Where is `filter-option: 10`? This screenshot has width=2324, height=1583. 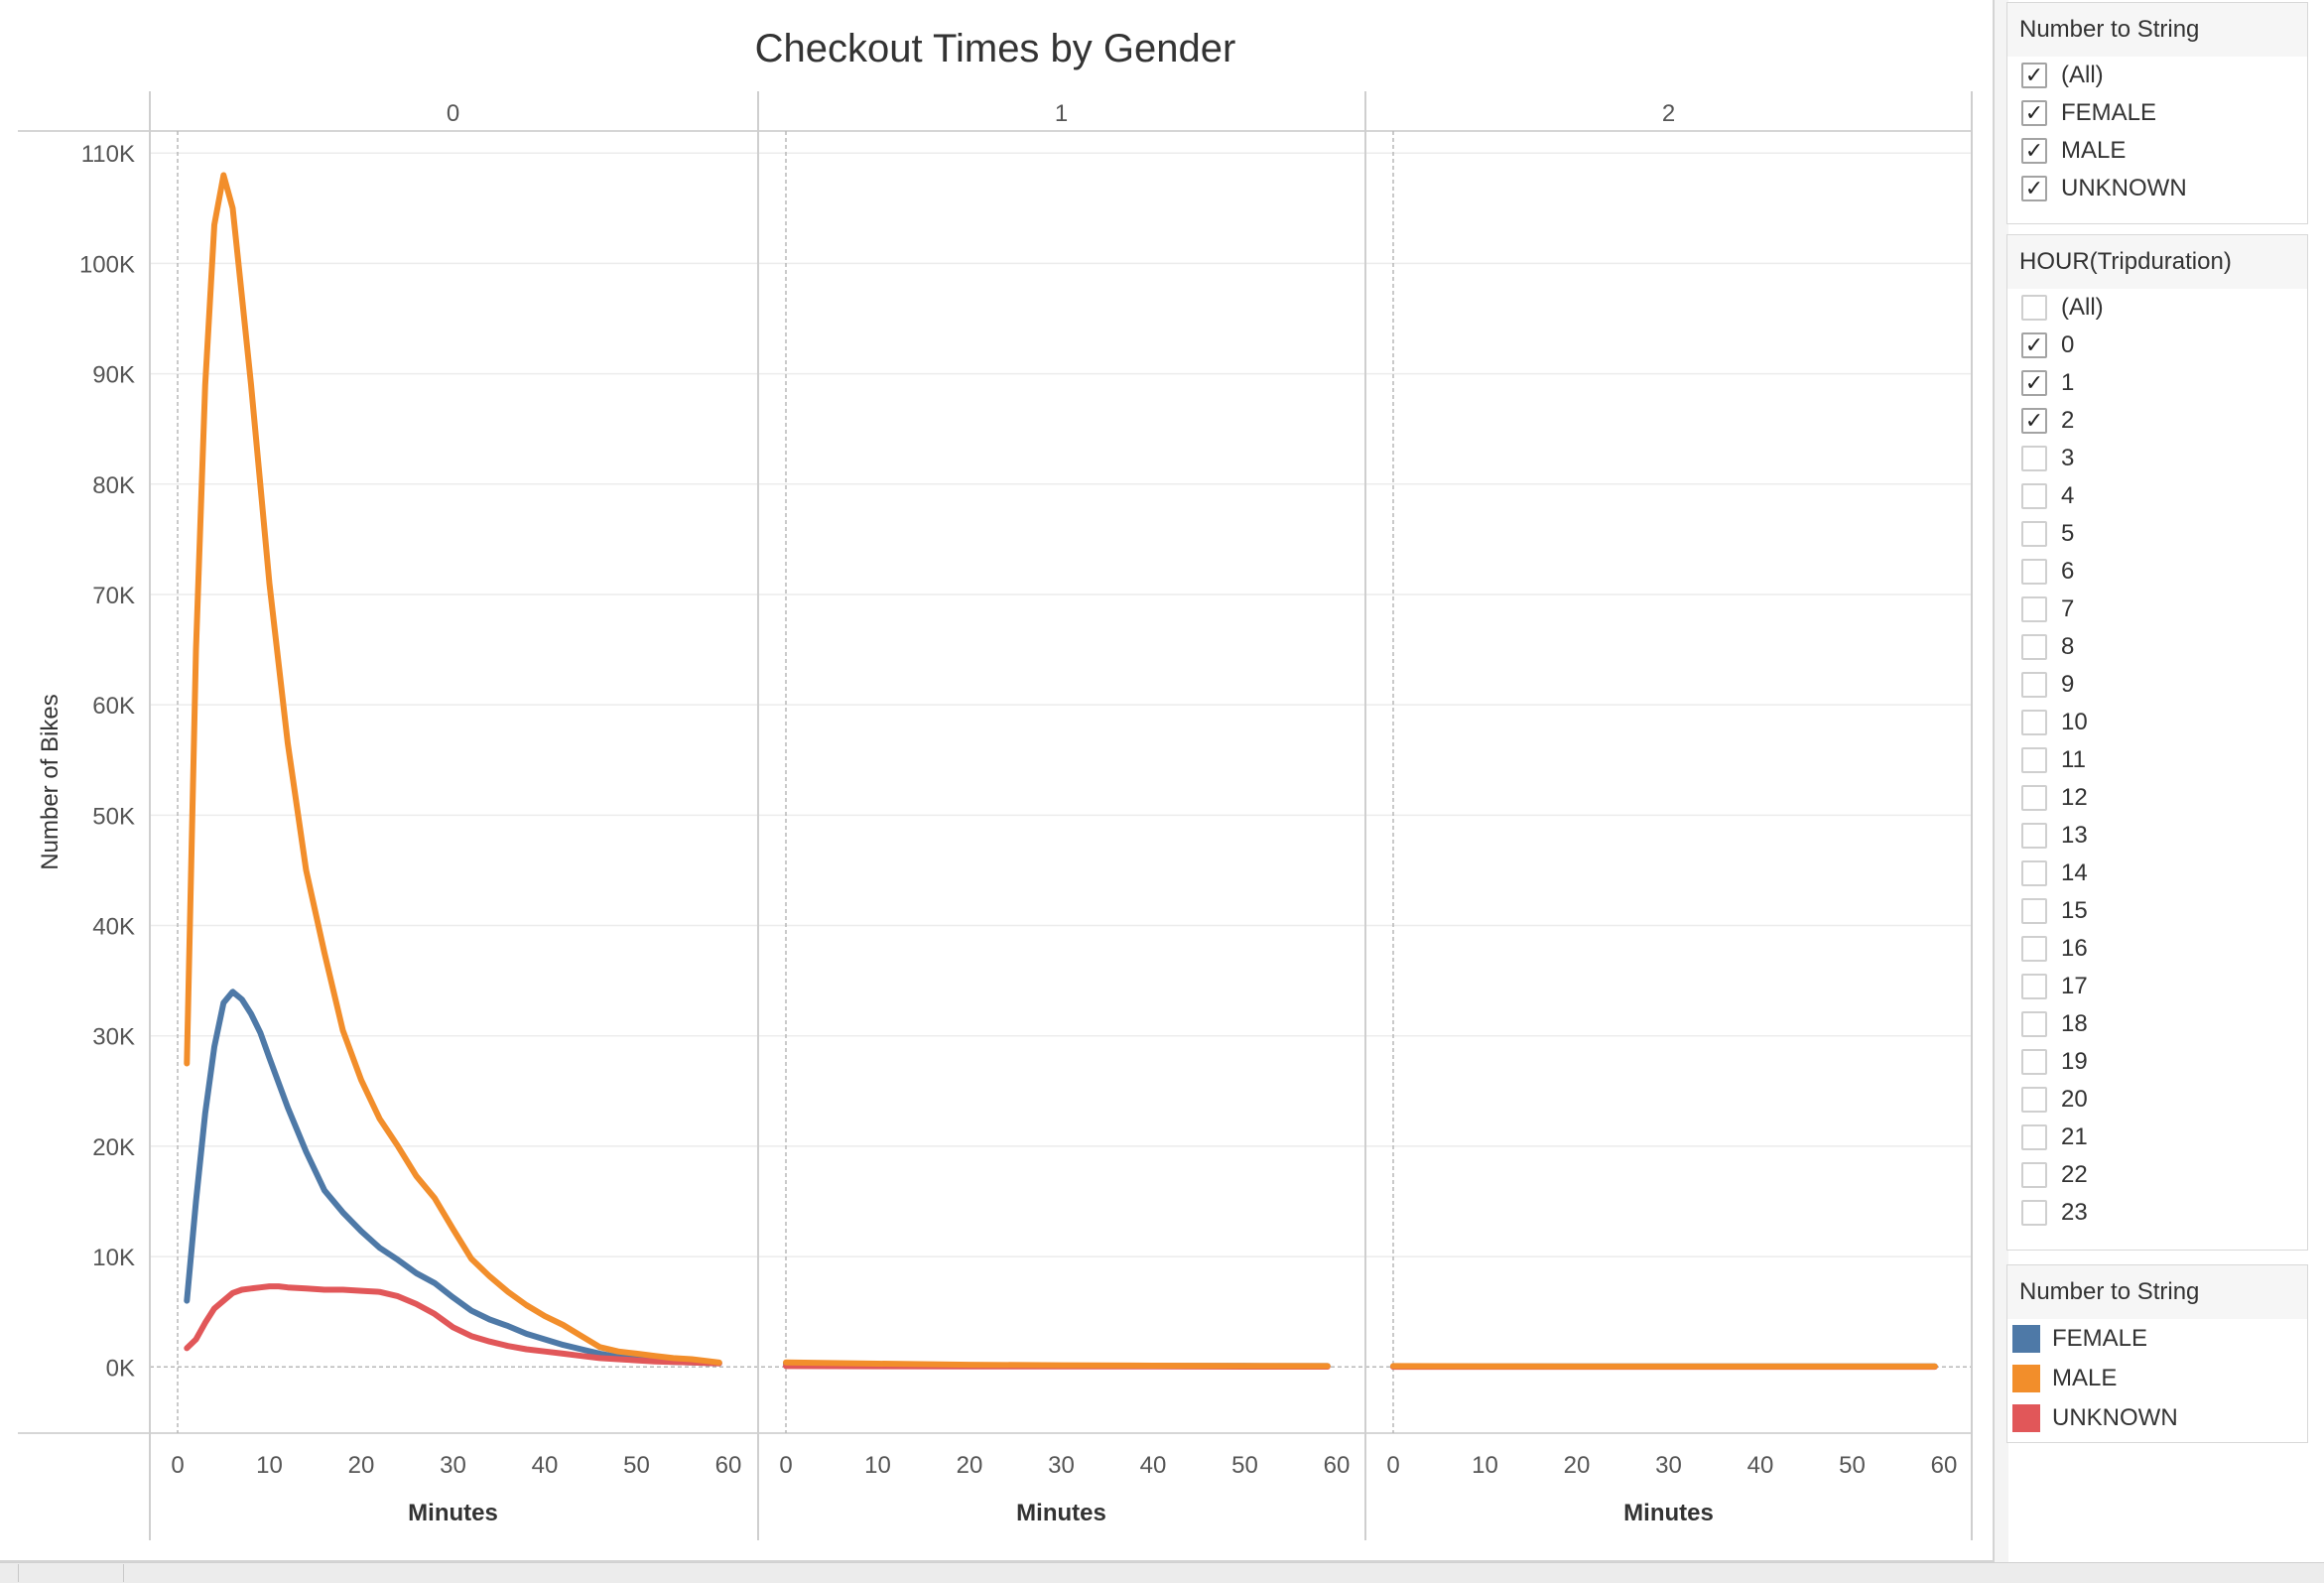 filter-option: 10 is located at coordinates (2157, 722).